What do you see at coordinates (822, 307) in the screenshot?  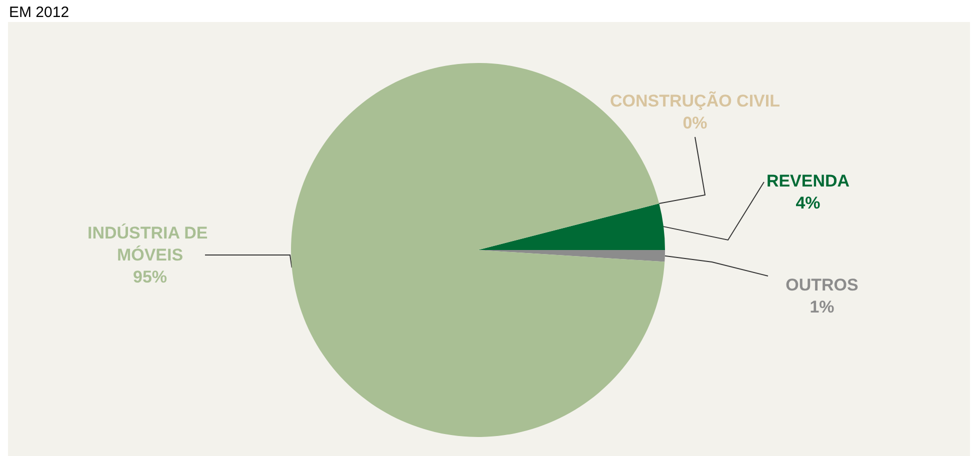 I see `data-label: 1%` at bounding box center [822, 307].